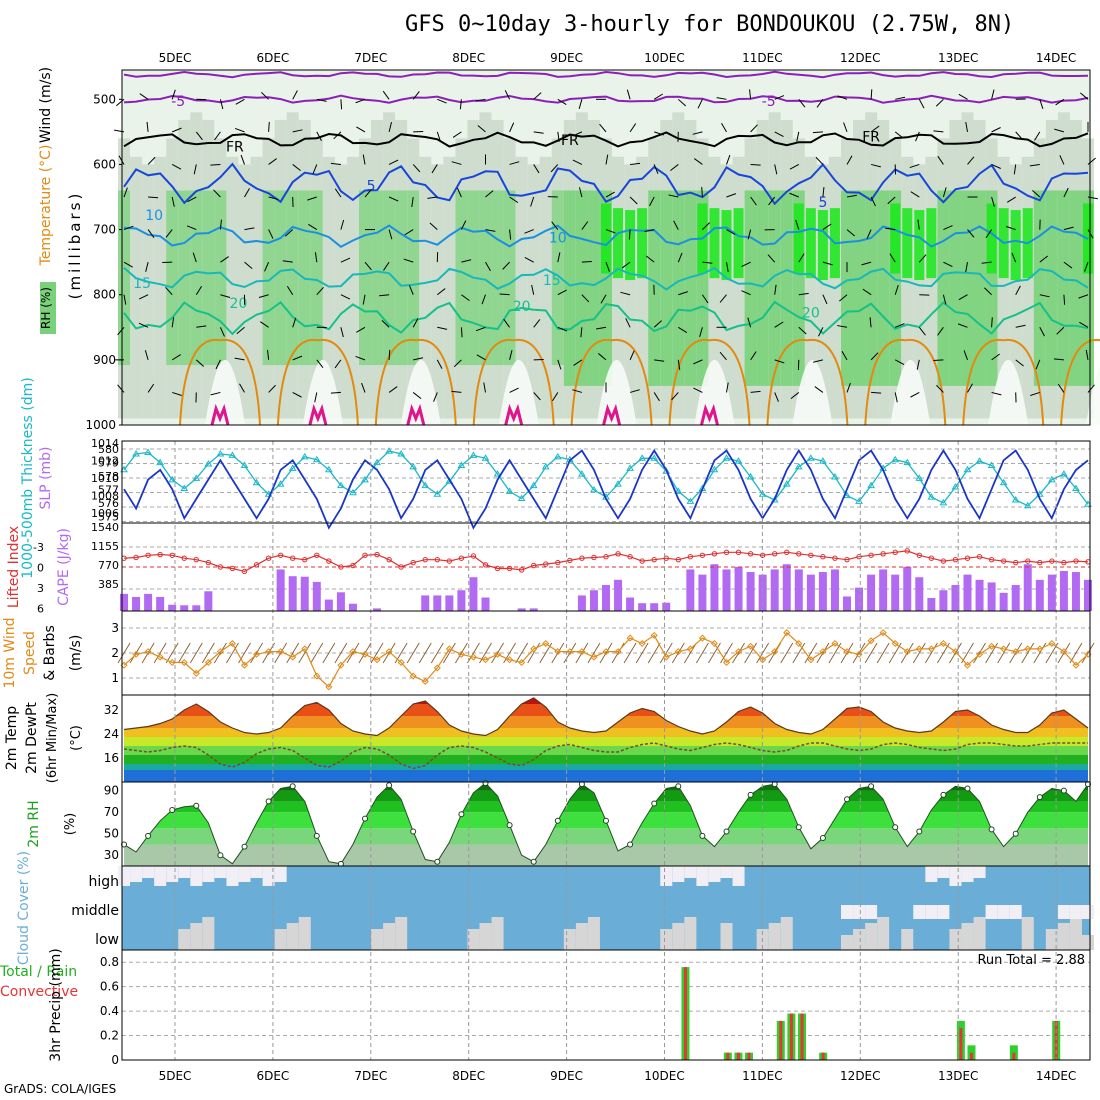  I want to click on isotherm-label: FR, so click(871, 138).